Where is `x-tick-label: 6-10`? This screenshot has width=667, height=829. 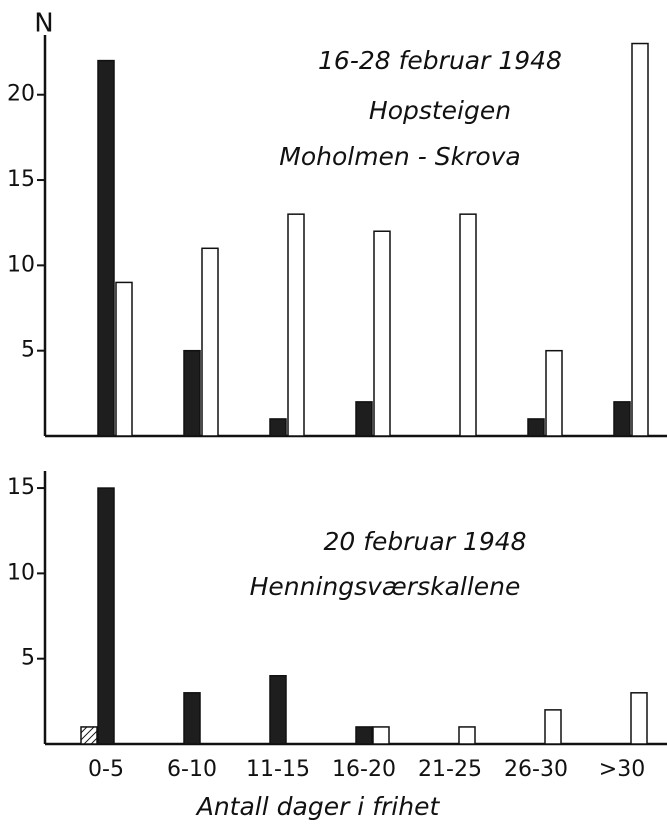
x-tick-label: 6-10 is located at coordinates (192, 769).